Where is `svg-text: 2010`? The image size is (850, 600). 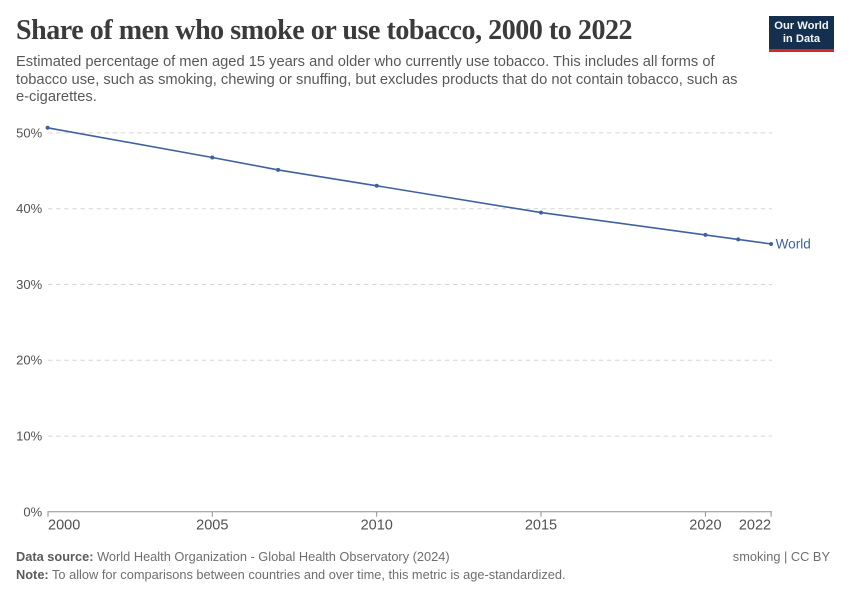 svg-text: 2010 is located at coordinates (377, 526).